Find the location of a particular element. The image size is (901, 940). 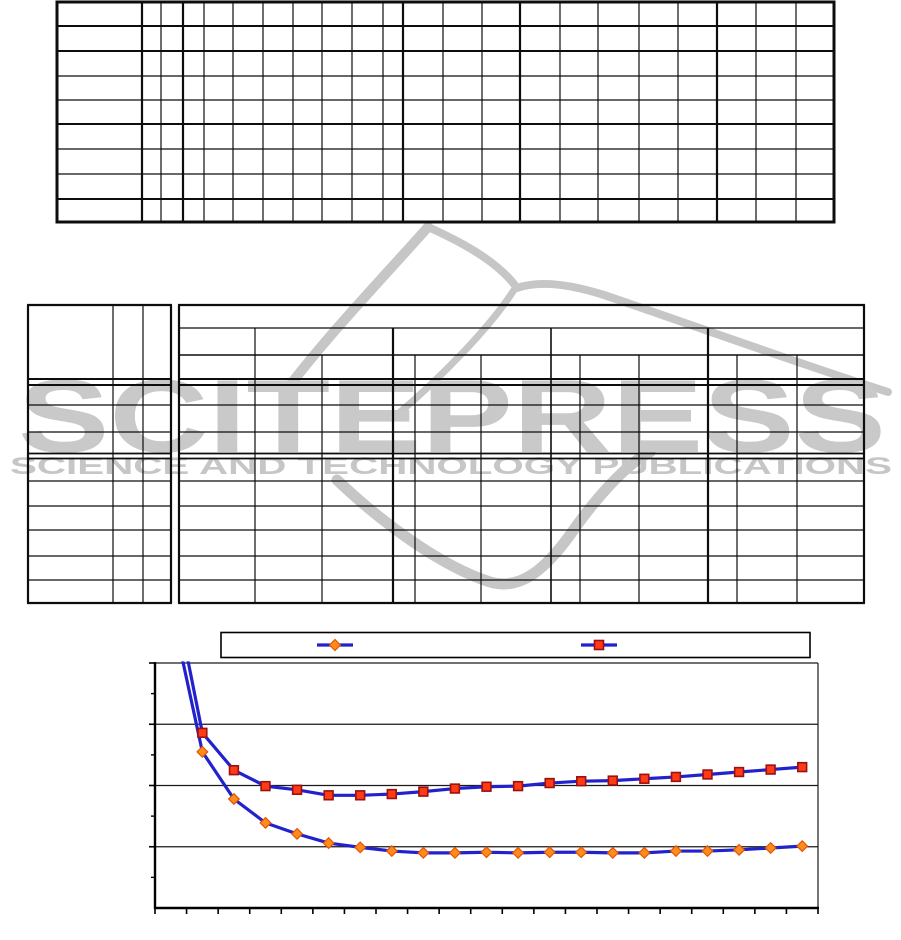

legend-box is located at coordinates (515, 645).